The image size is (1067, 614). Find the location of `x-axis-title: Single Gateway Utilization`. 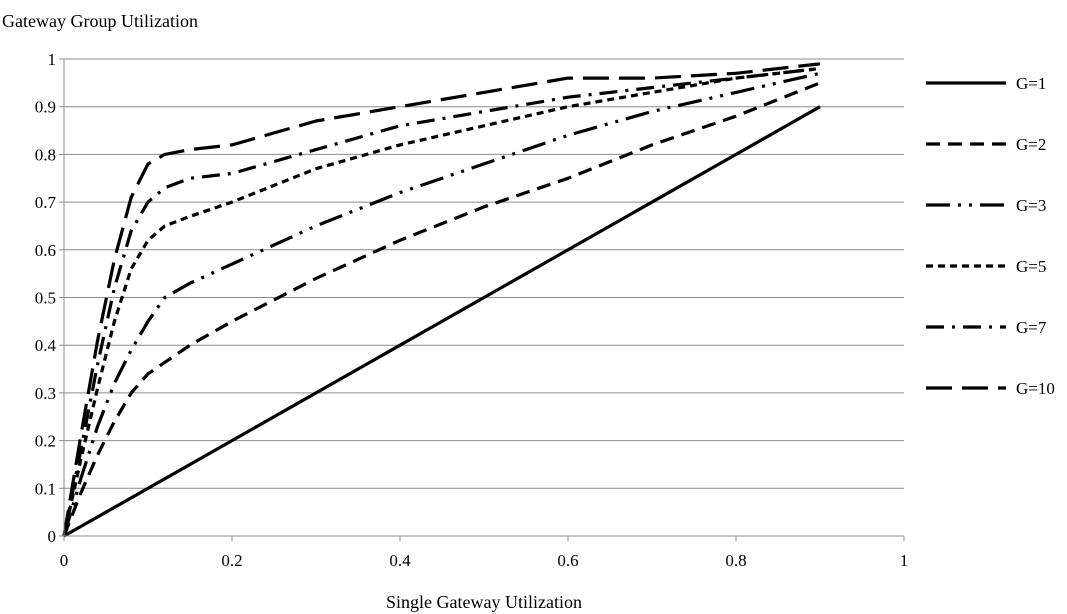

x-axis-title: Single Gateway Utilization is located at coordinates (484, 602).